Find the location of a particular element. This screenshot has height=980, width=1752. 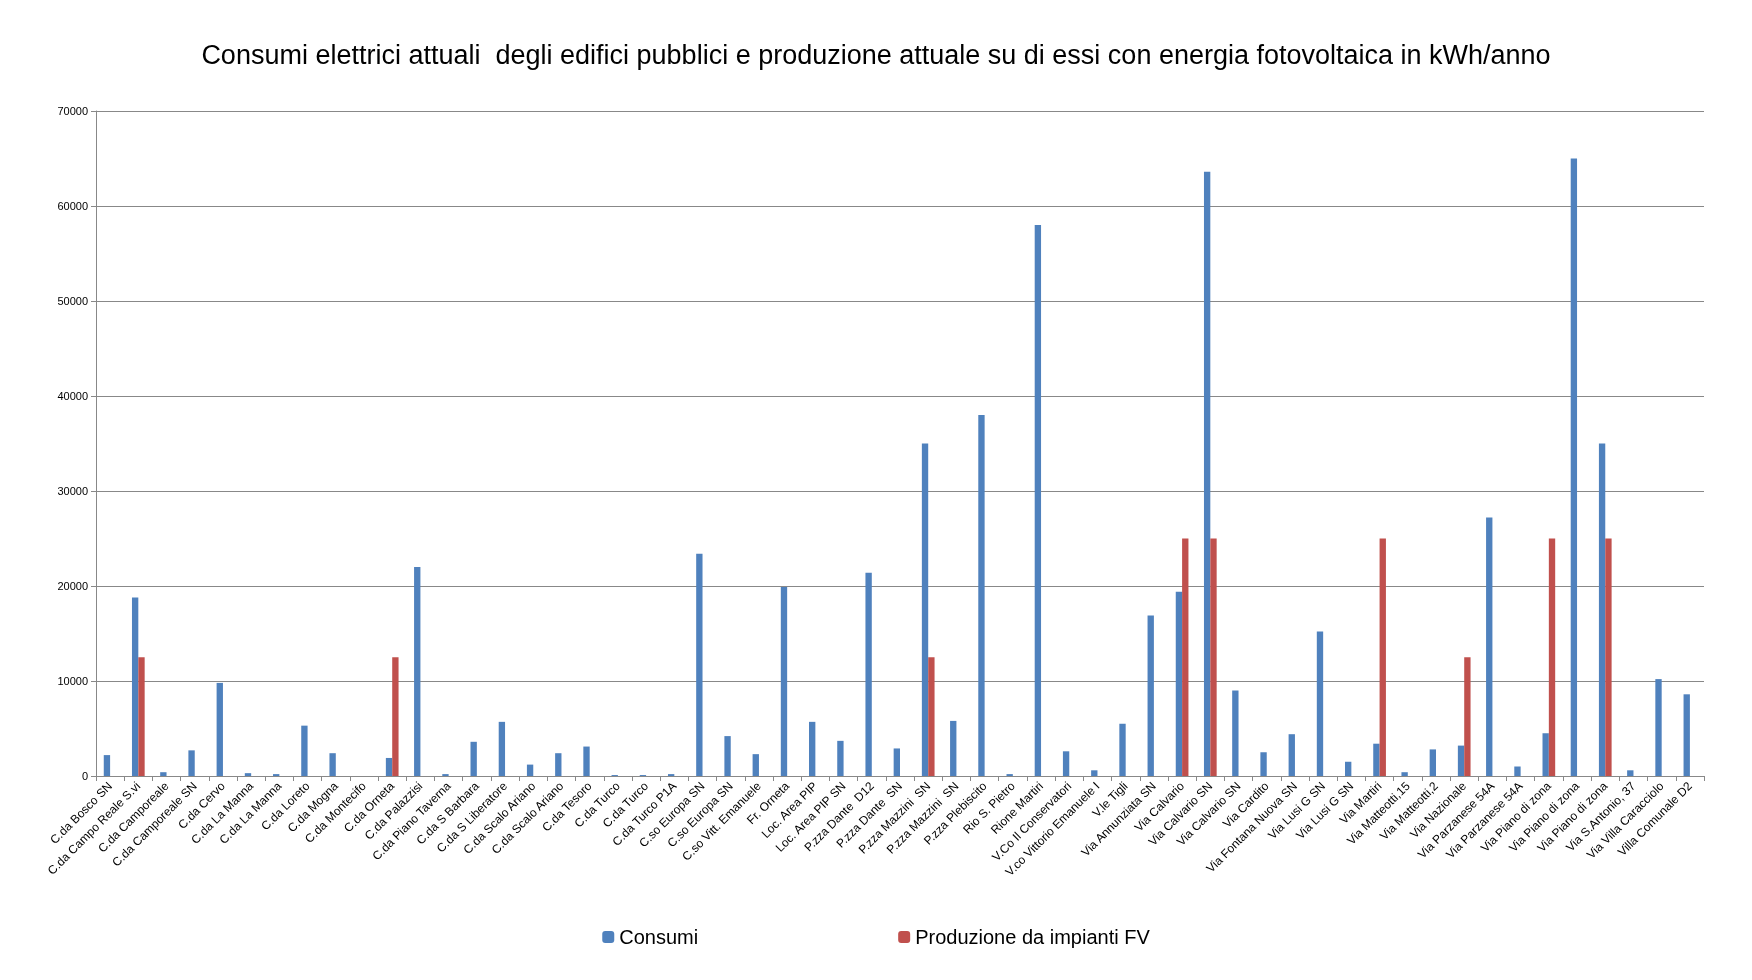

legend-label: Consumi is located at coordinates (659, 937).